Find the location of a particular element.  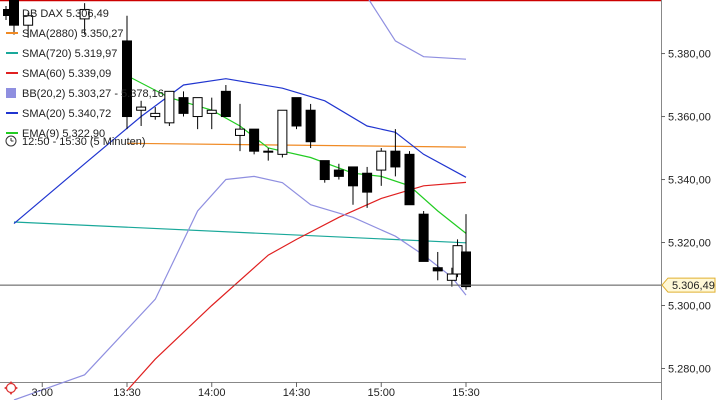

y-tick-label: 5.360,00 is located at coordinates (689, 118).